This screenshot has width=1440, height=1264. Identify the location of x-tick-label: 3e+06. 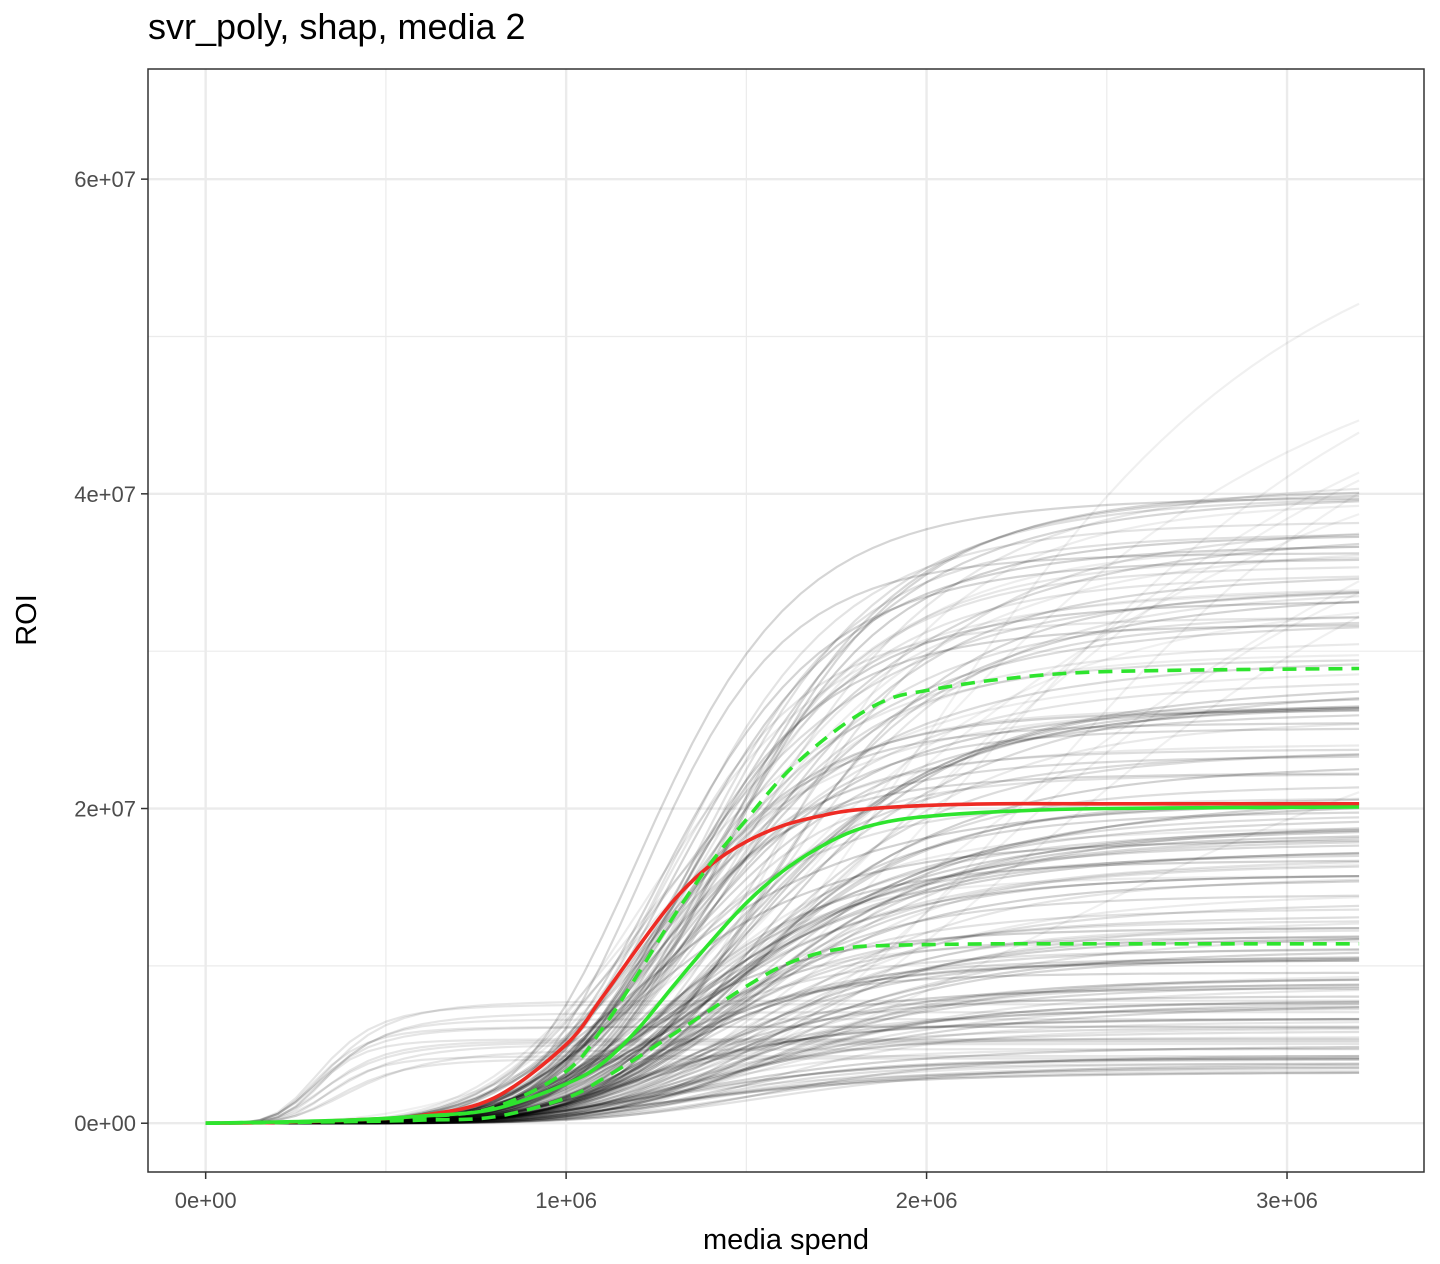
(1287, 1200).